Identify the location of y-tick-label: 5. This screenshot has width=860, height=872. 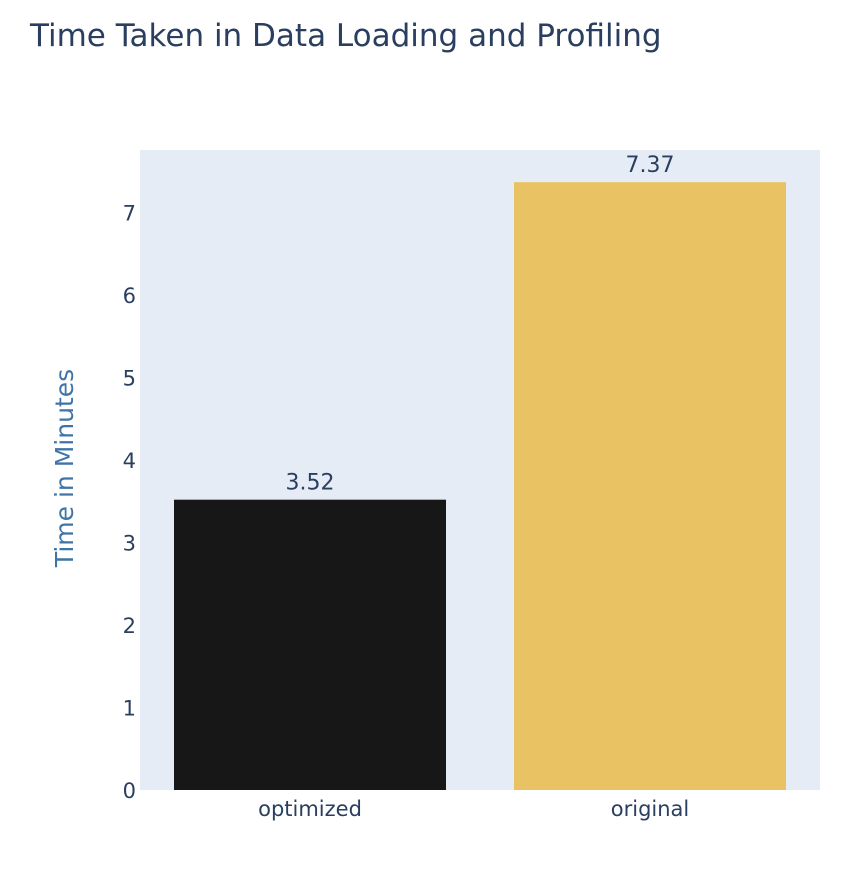
(129, 379).